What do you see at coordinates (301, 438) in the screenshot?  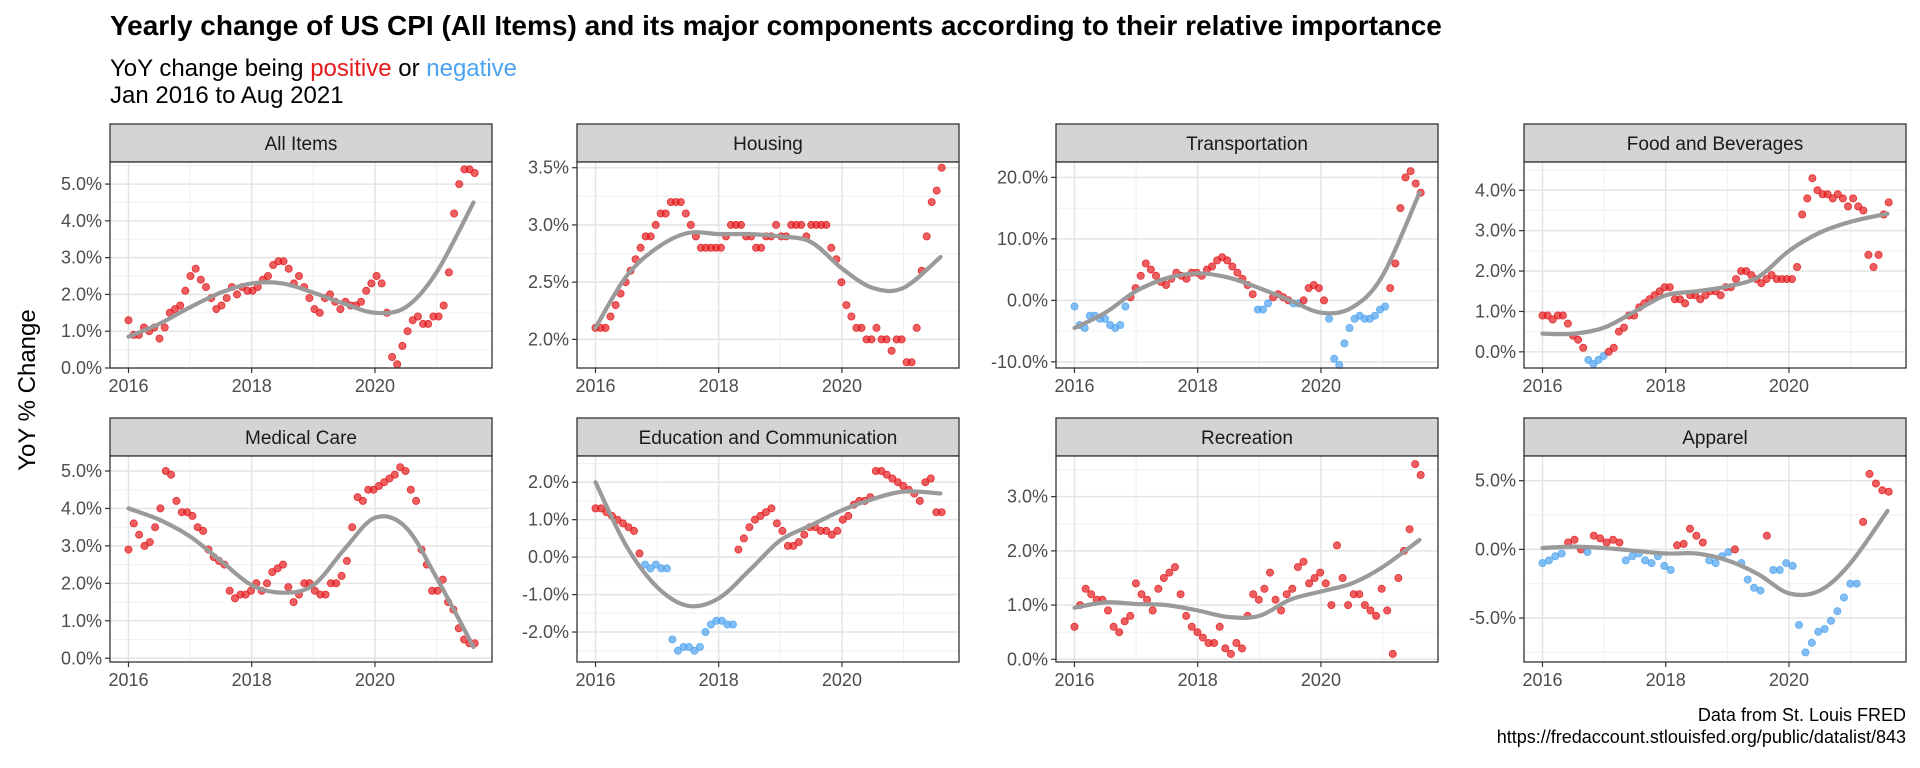 I see `facet-title: Medical Care` at bounding box center [301, 438].